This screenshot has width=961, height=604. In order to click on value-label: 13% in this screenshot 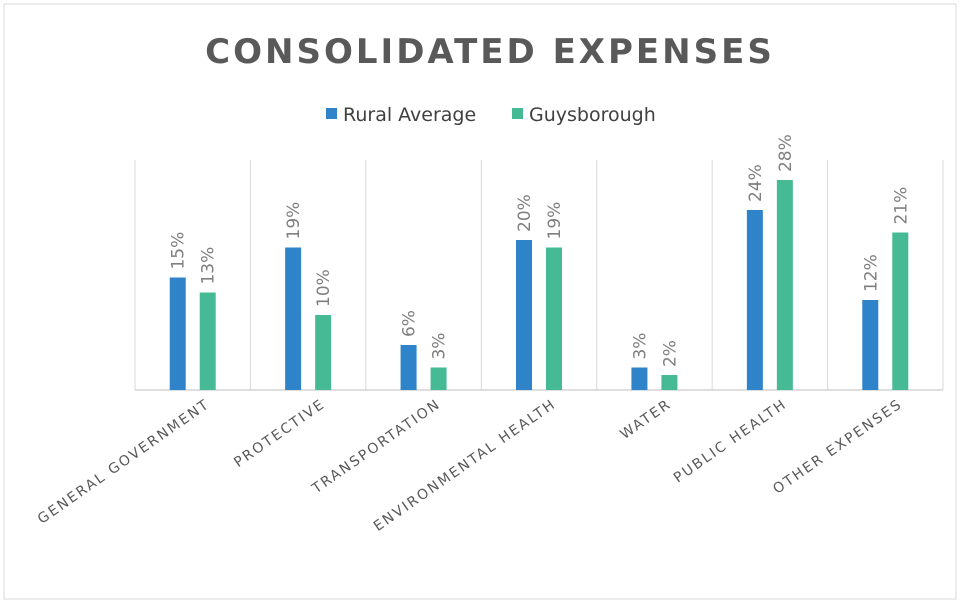, I will do `click(209, 266)`.